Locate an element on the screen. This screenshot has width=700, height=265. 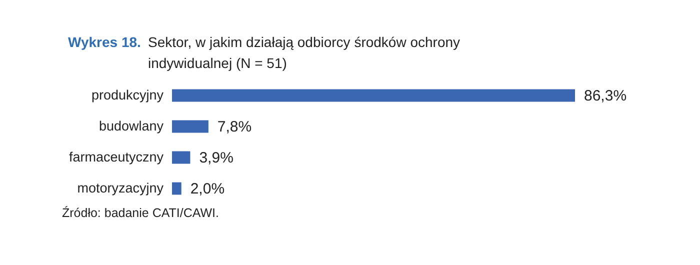
y-tick-label: motoryzacyjny is located at coordinates (120, 188).